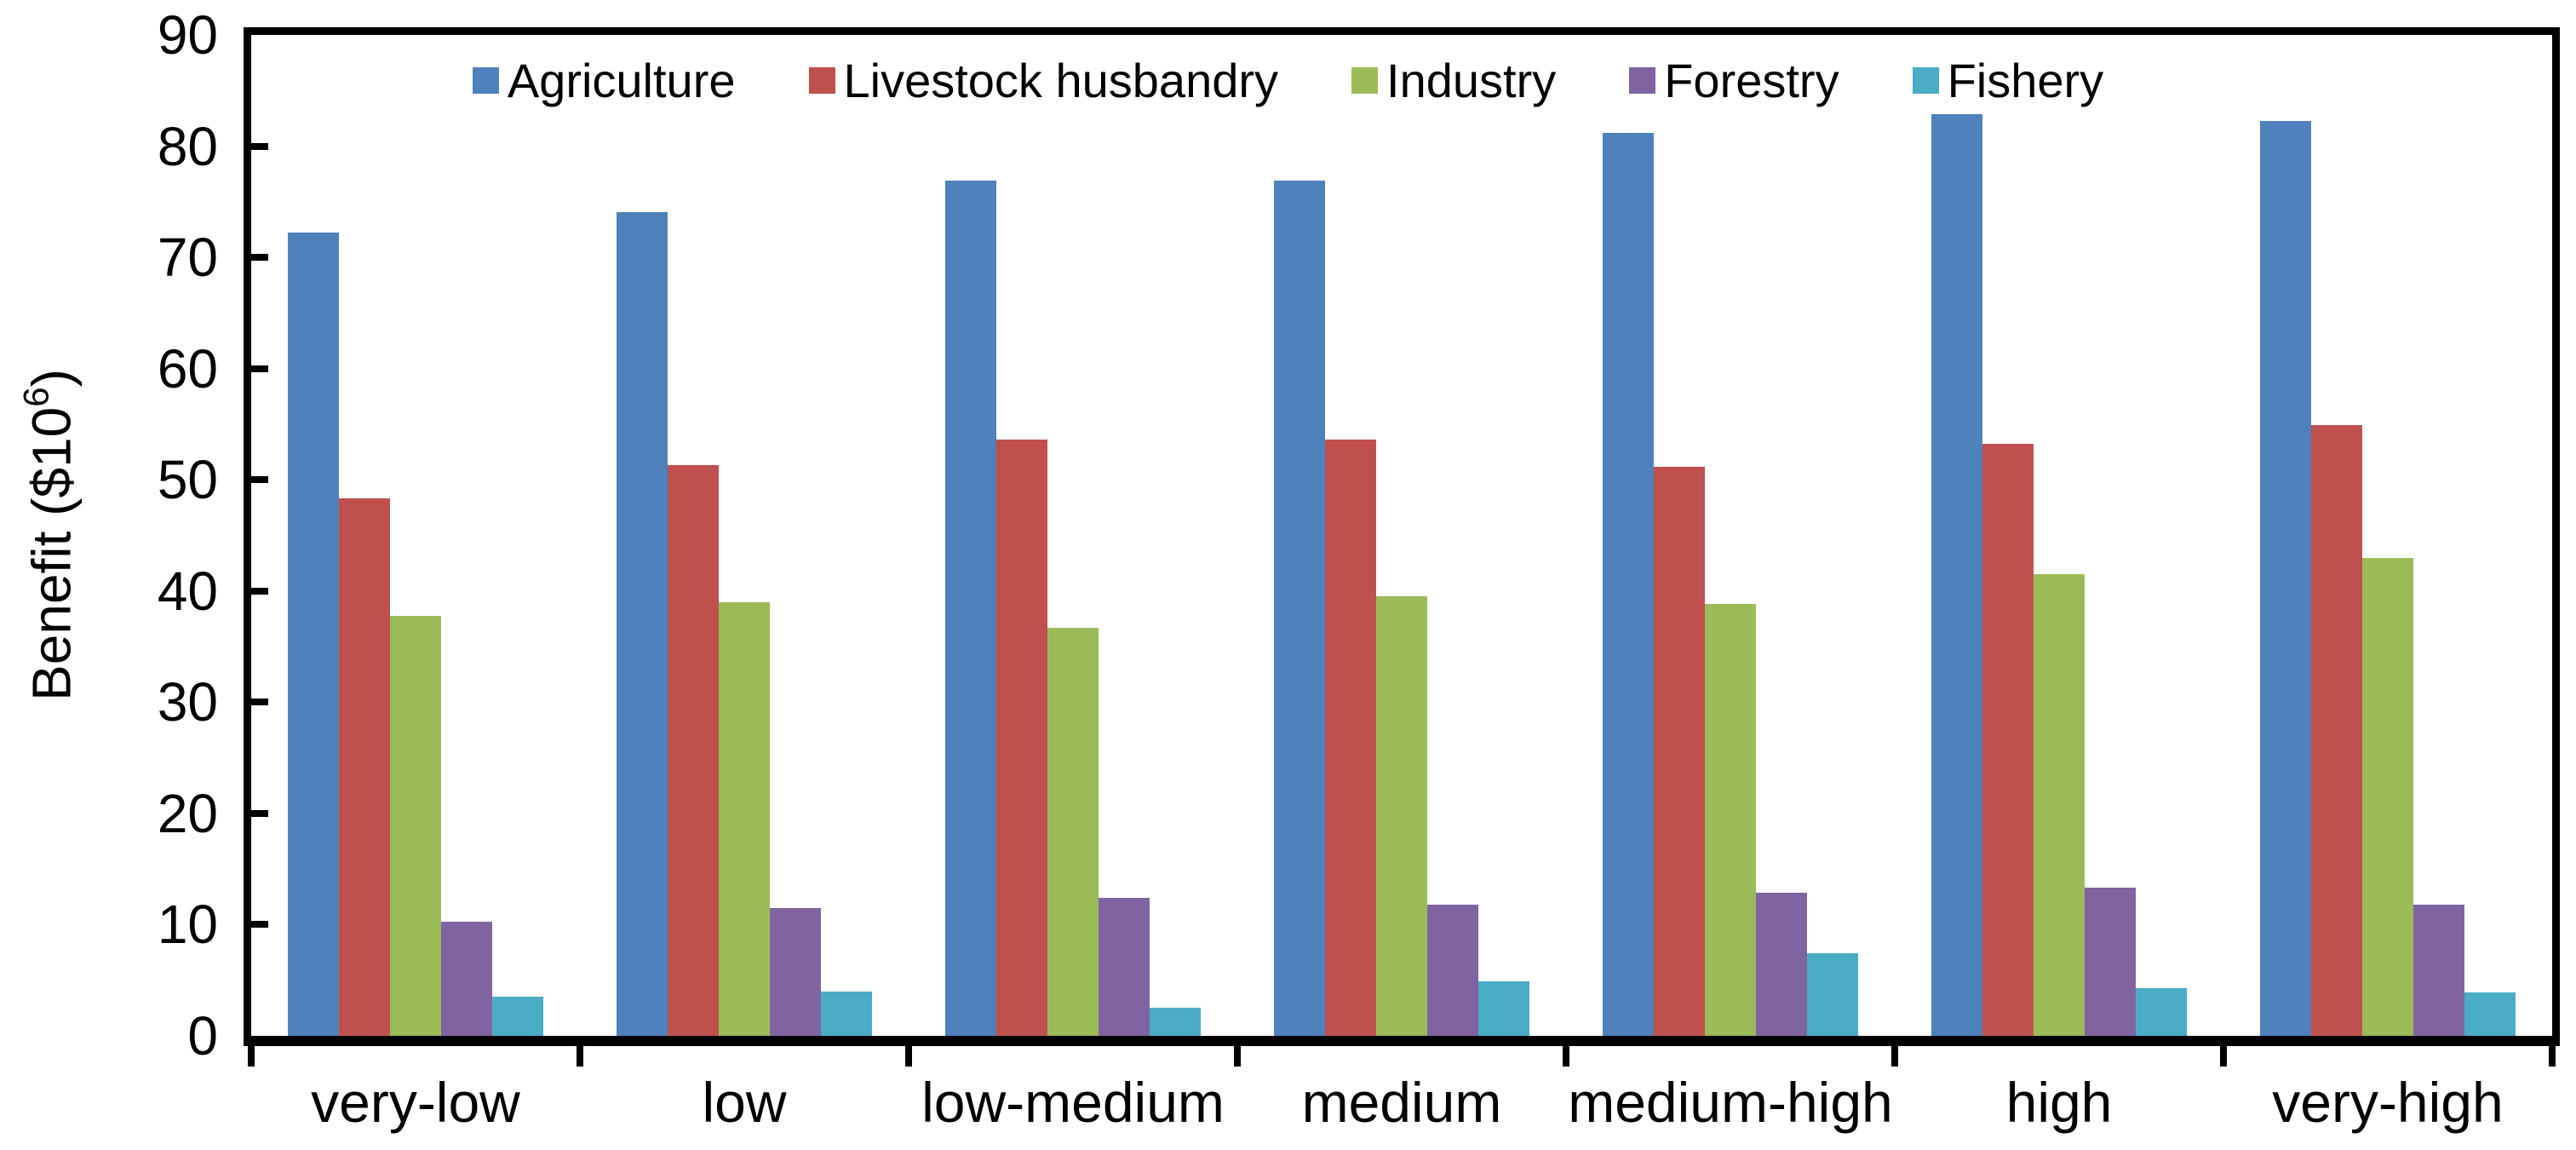  Describe the element at coordinates (2438, 970) in the screenshot. I see `bar-forestry-very-high` at that location.